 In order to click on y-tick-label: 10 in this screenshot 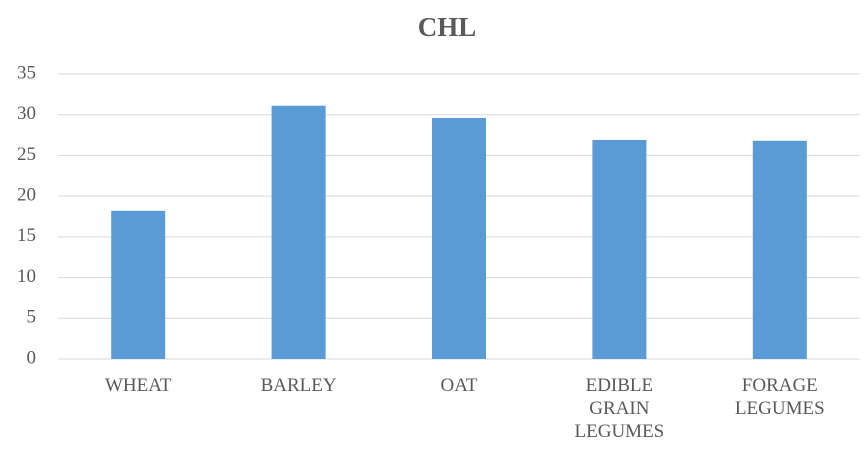, I will do `click(26, 276)`.